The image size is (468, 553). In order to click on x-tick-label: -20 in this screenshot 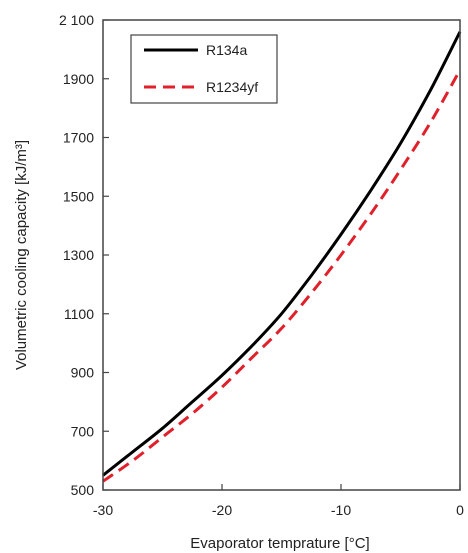, I will do `click(222, 510)`.